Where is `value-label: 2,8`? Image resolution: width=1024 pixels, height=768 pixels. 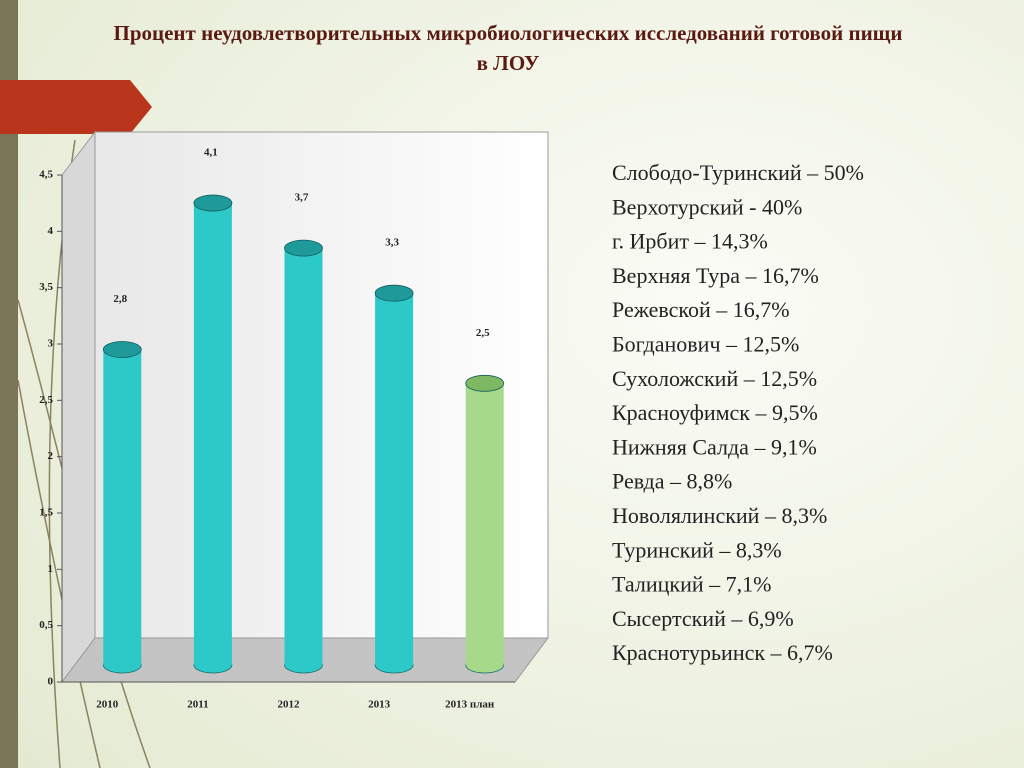 value-label: 2,8 is located at coordinates (120, 299).